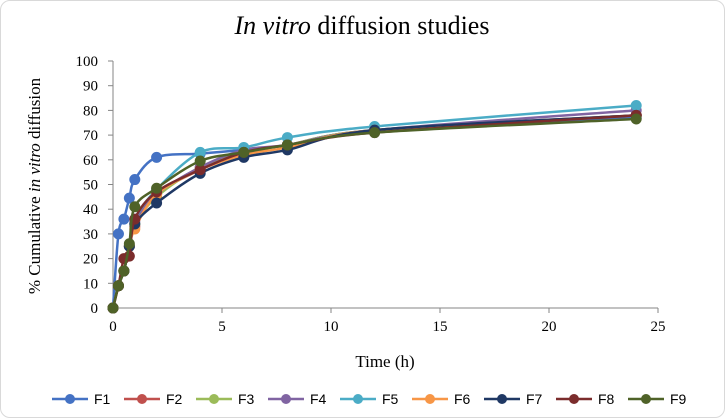 This screenshot has width=725, height=418. I want to click on y-tick-label: 50, so click(90, 186).